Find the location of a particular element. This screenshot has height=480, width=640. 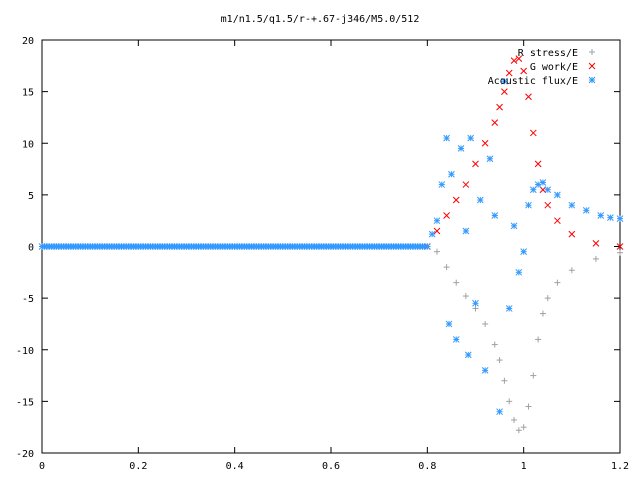

y-tick-label: -20 is located at coordinates (25, 454).